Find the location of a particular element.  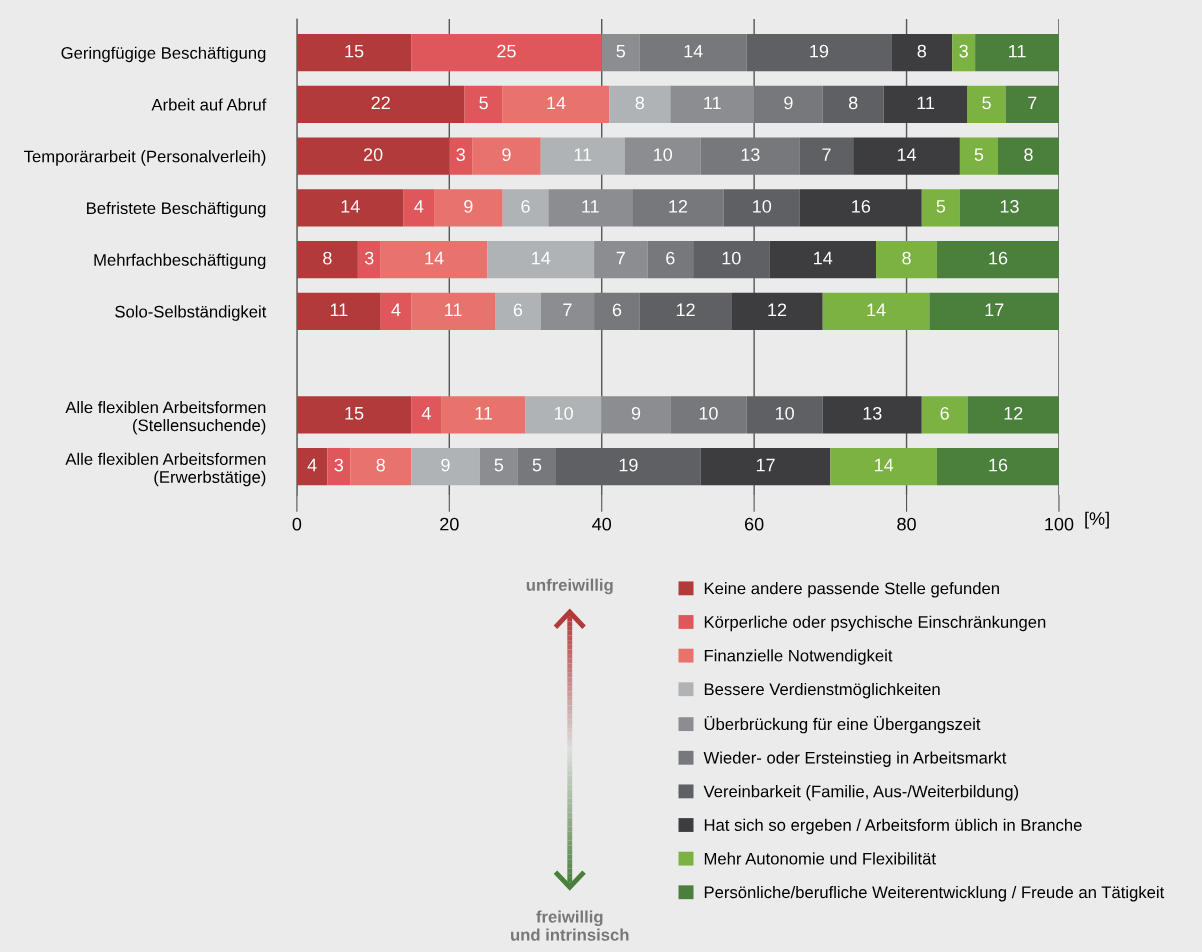

y-tick-label: Alle flexiblen Arbeitsformen (Erwerbstätige) is located at coordinates (165, 469).